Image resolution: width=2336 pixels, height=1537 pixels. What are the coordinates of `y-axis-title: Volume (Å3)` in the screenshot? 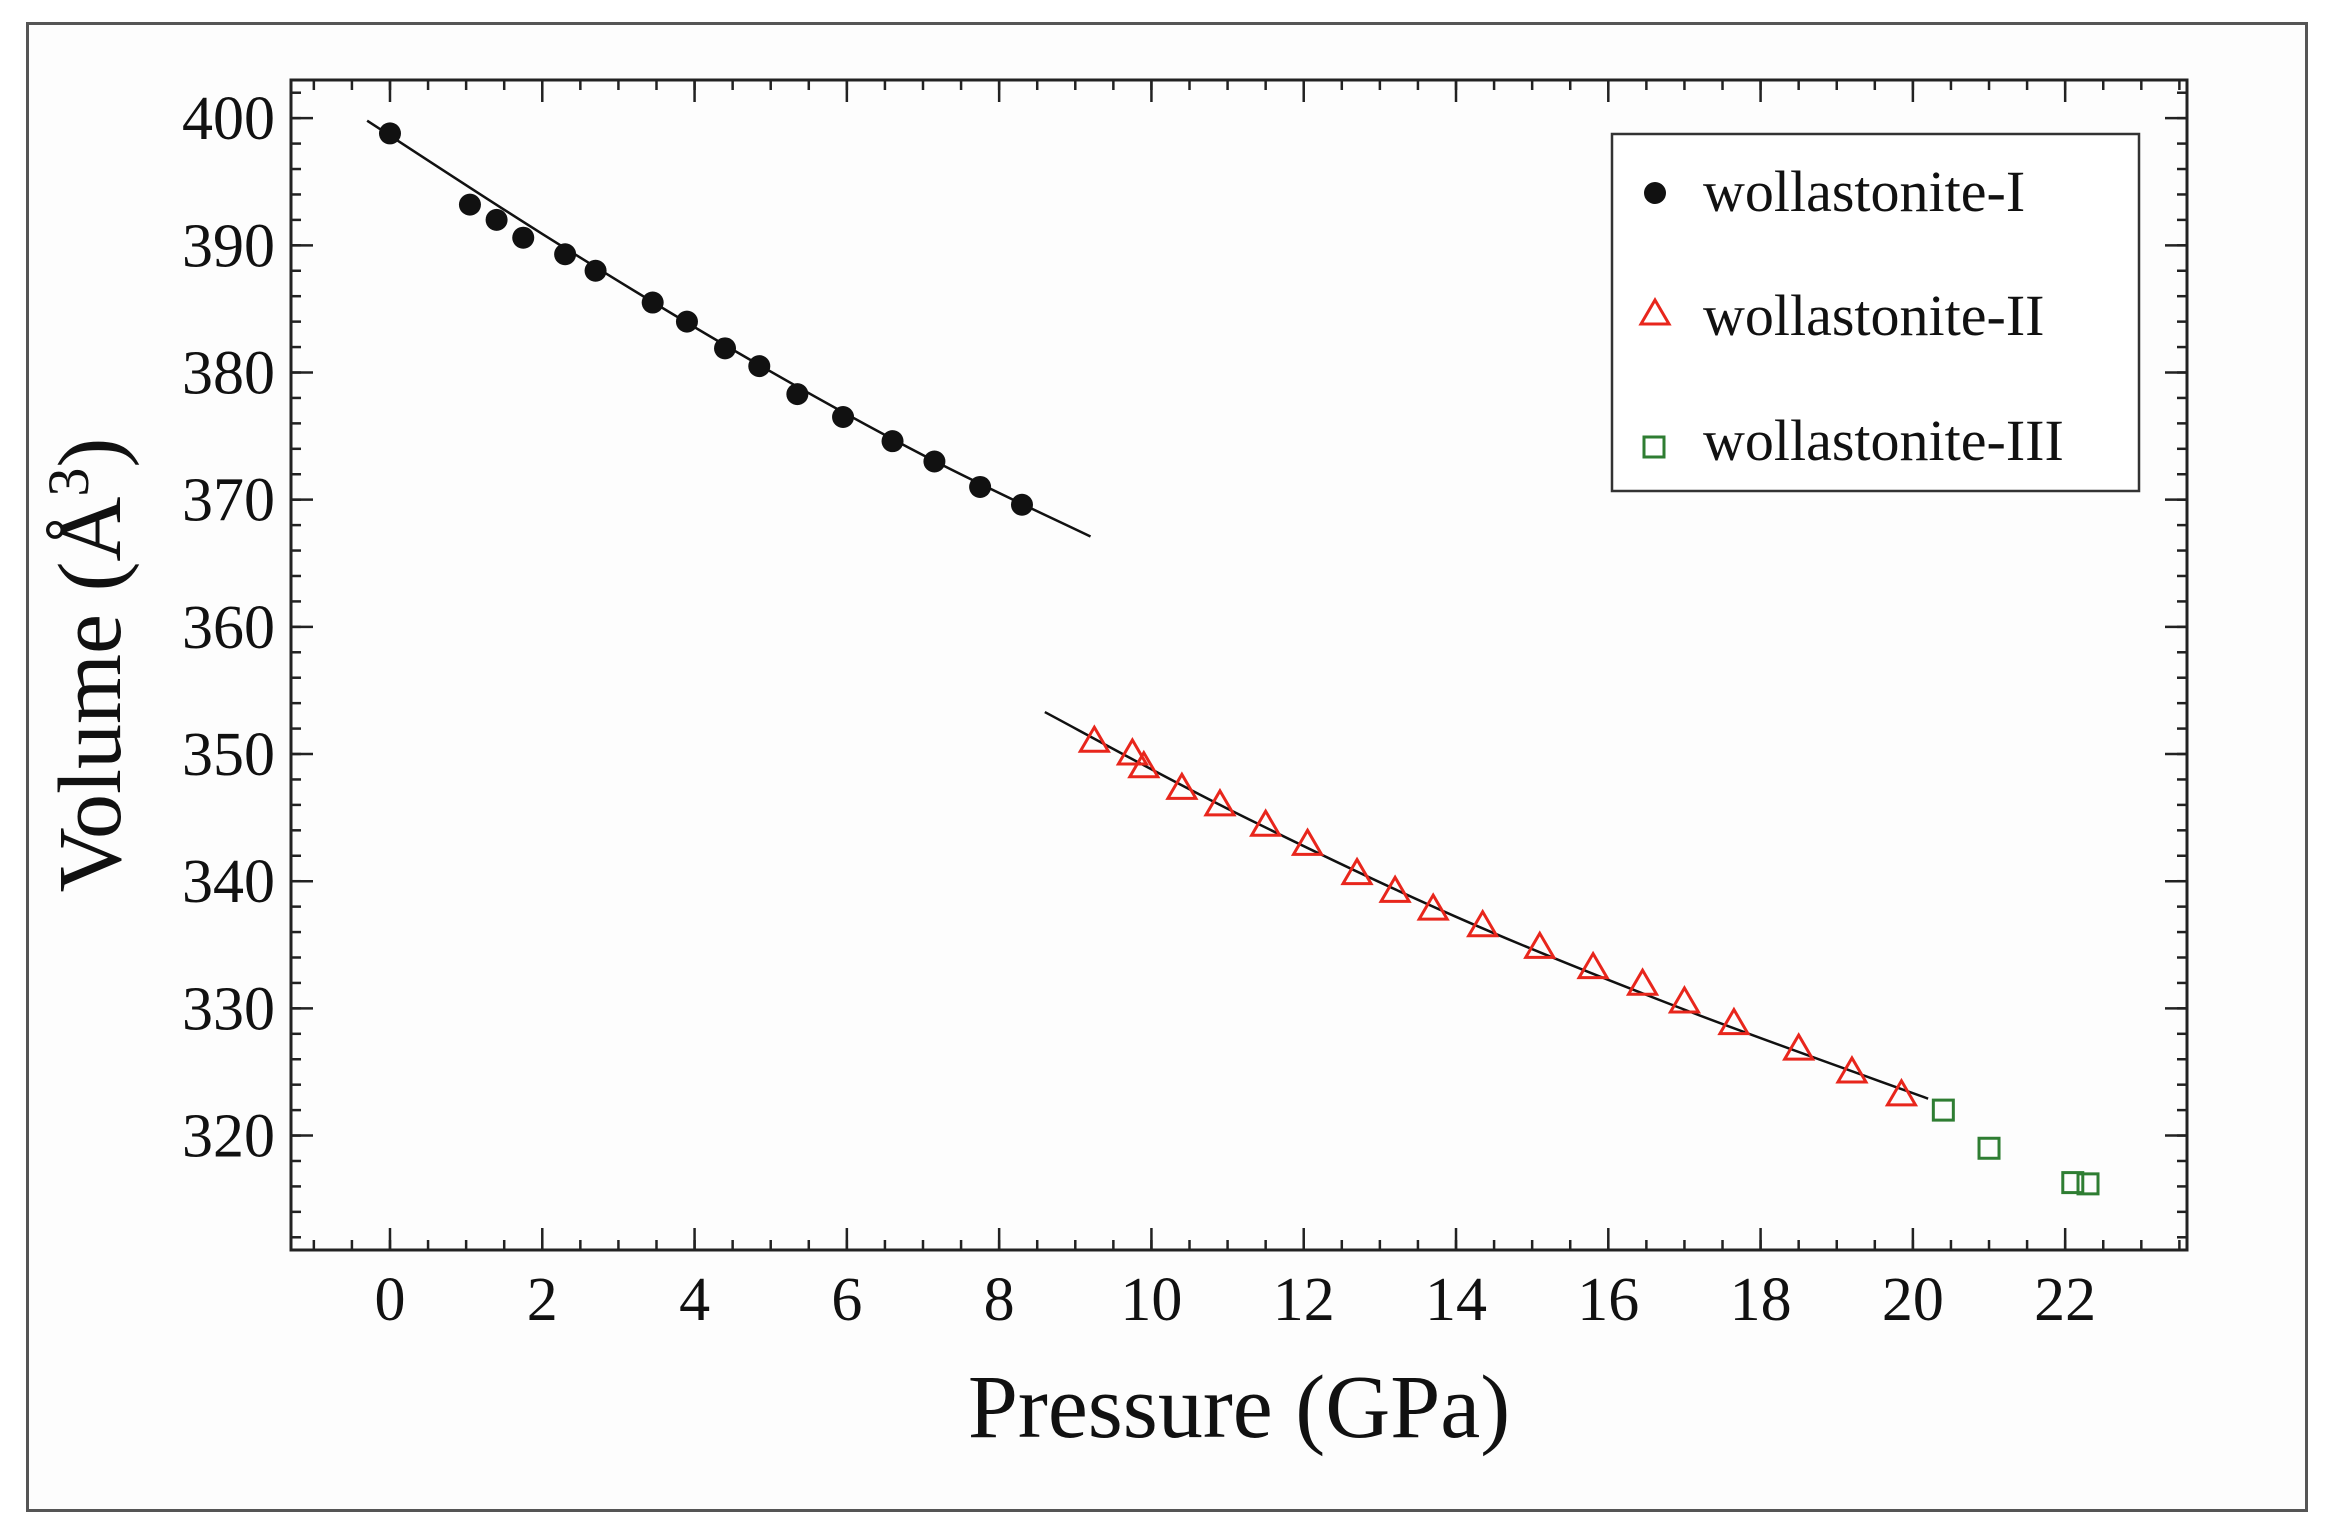 It's located at (88, 665).